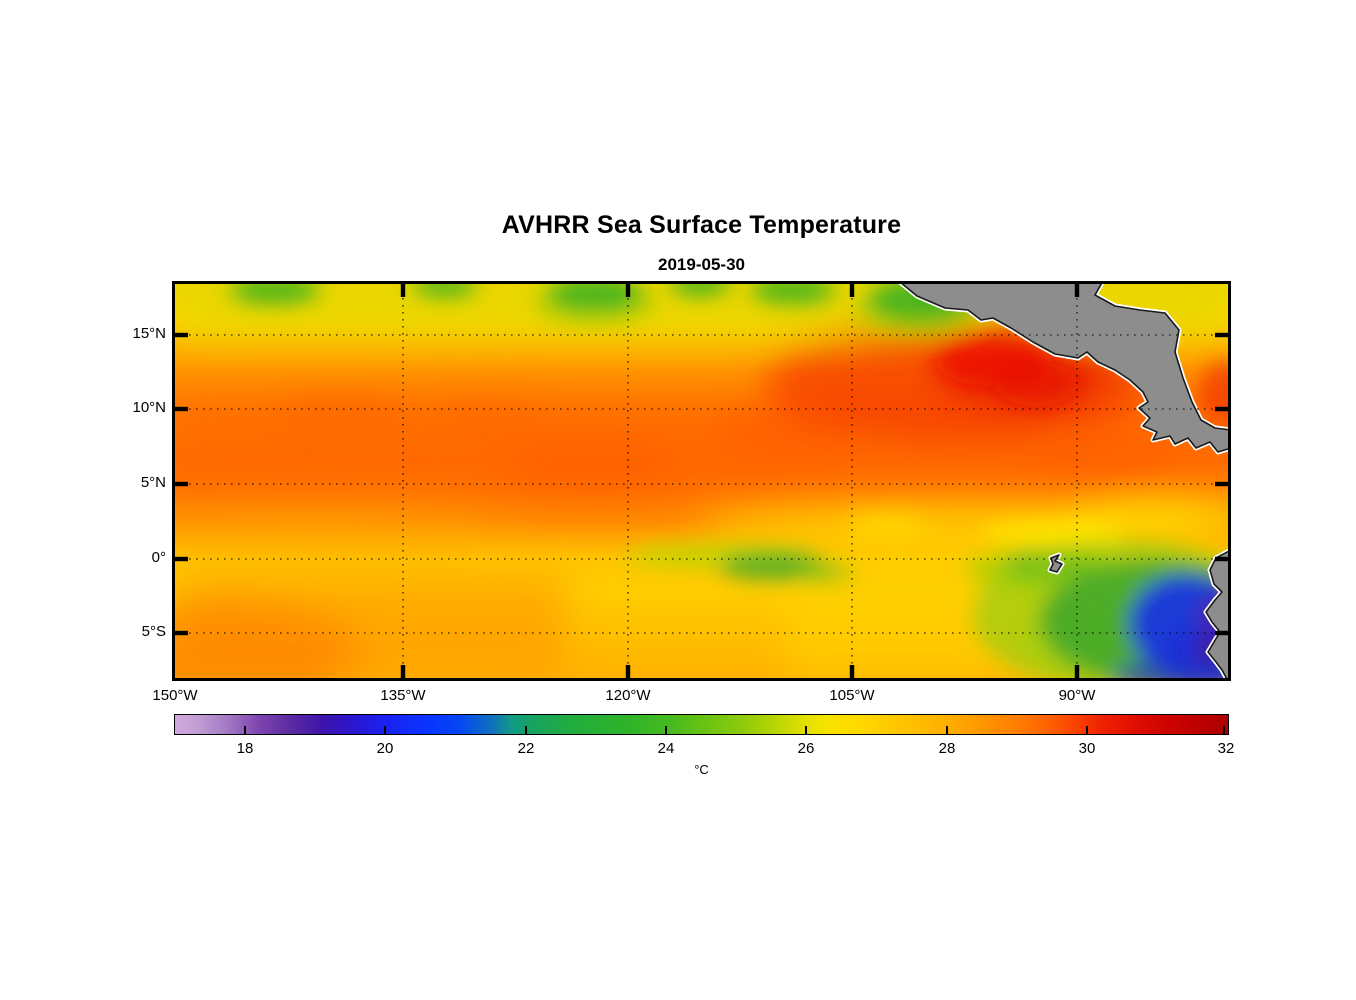  I want to click on colorbar-tick-label: 18, so click(245, 748).